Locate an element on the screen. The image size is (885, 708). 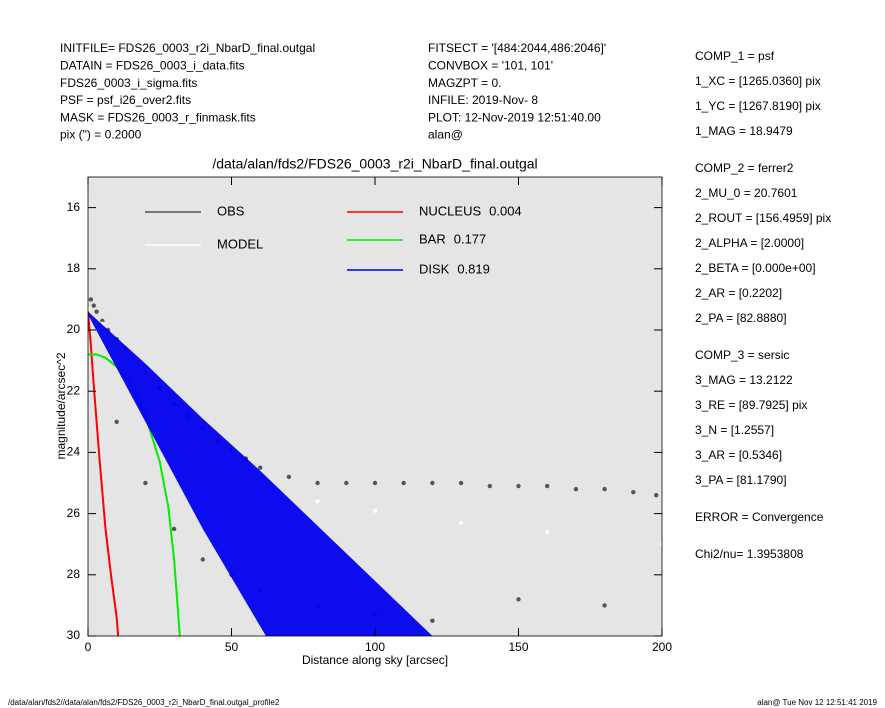
header-line: FDS26_0003_i_sigma.fits is located at coordinates (128, 83).